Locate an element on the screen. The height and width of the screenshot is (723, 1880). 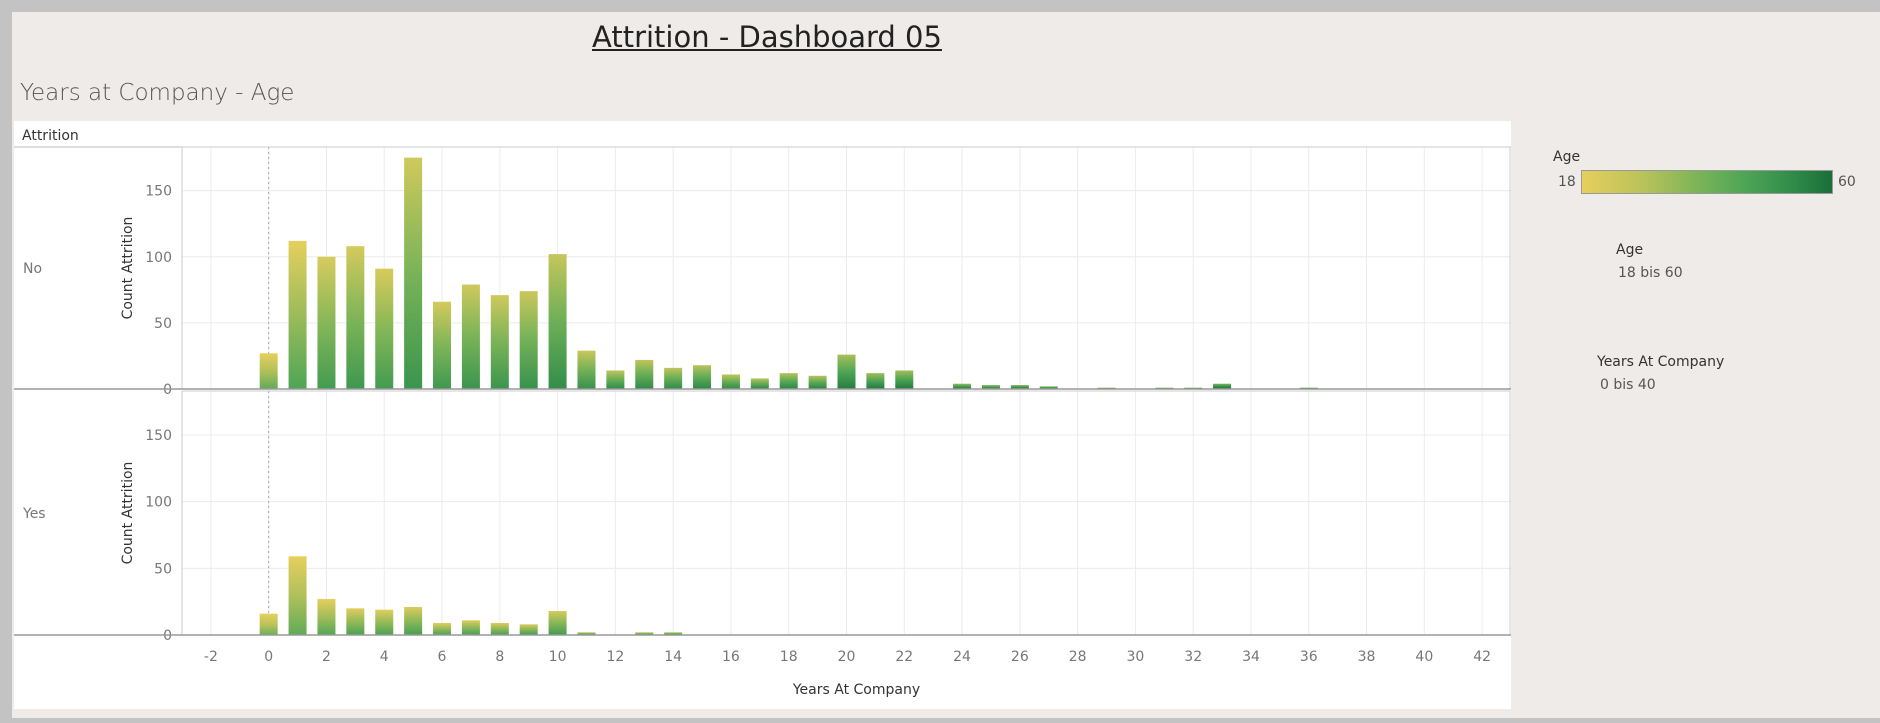
x-tick-label: 0 is located at coordinates (268, 657).